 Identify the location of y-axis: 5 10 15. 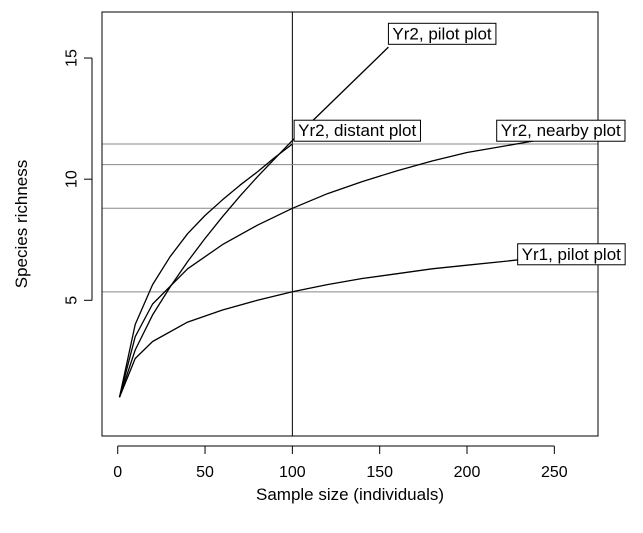
(78, 177).